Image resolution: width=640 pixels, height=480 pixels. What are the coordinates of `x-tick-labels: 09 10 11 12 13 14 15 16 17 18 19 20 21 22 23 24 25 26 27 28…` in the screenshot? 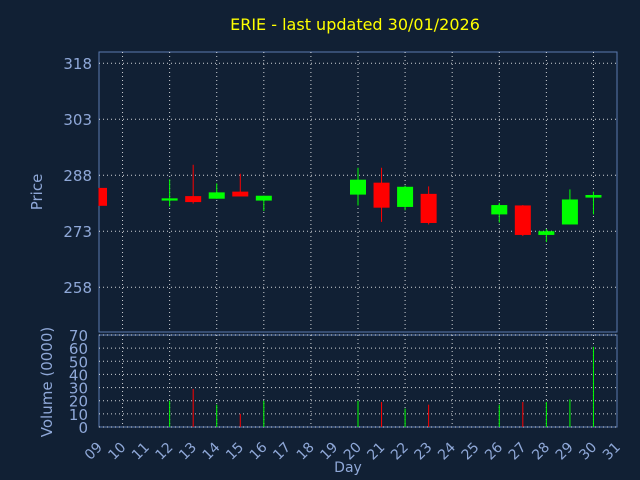 It's located at (353, 451).